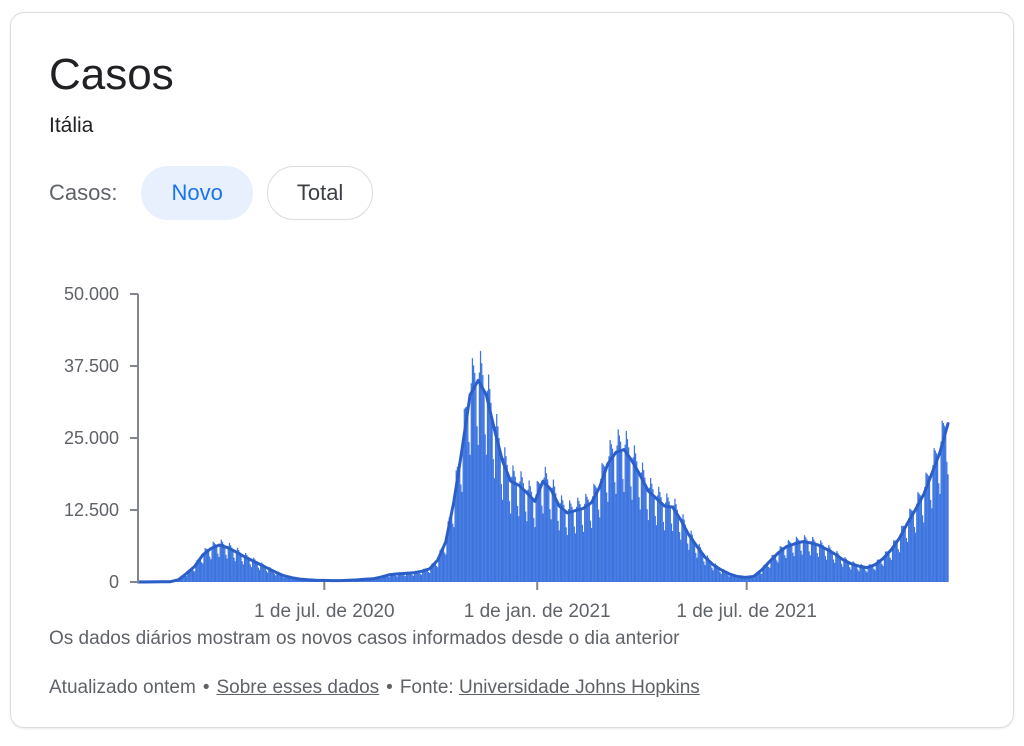 The image size is (1024, 746). I want to click on y-axis-labels: 0 12.500 25.000 37.500 50.000, so click(65, 438).